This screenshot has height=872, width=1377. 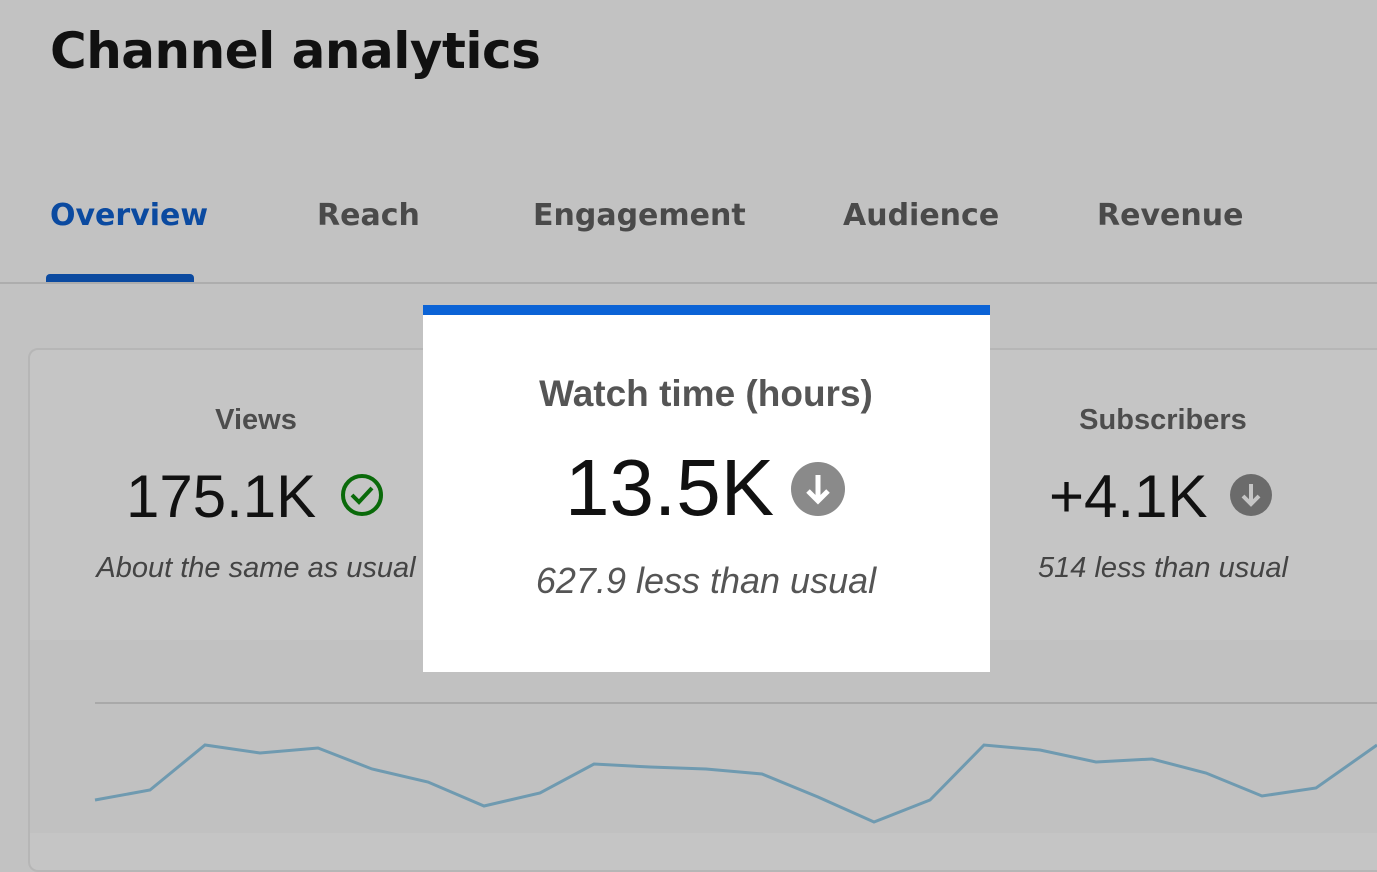 I want to click on metric-label: Subscribers, so click(x=1163, y=420).